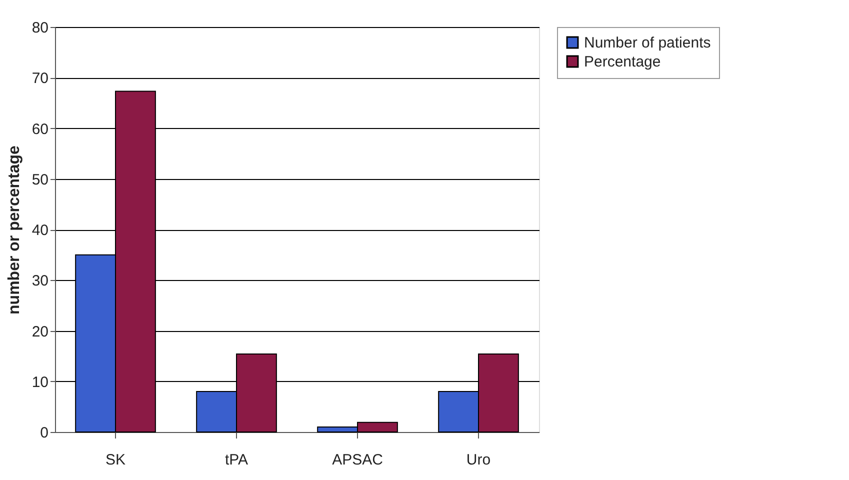  Describe the element at coordinates (40, 382) in the screenshot. I see `y-tick-label: 10` at that location.